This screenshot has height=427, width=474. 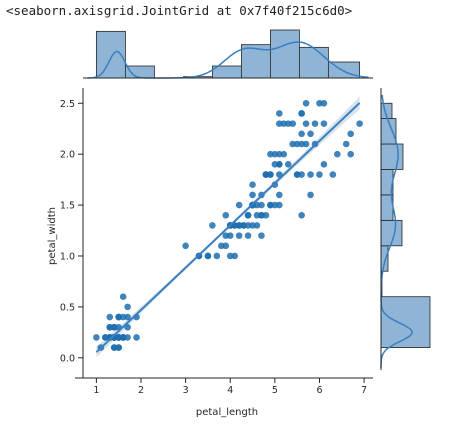 I want to click on x-tick-label: 7, so click(x=364, y=390).